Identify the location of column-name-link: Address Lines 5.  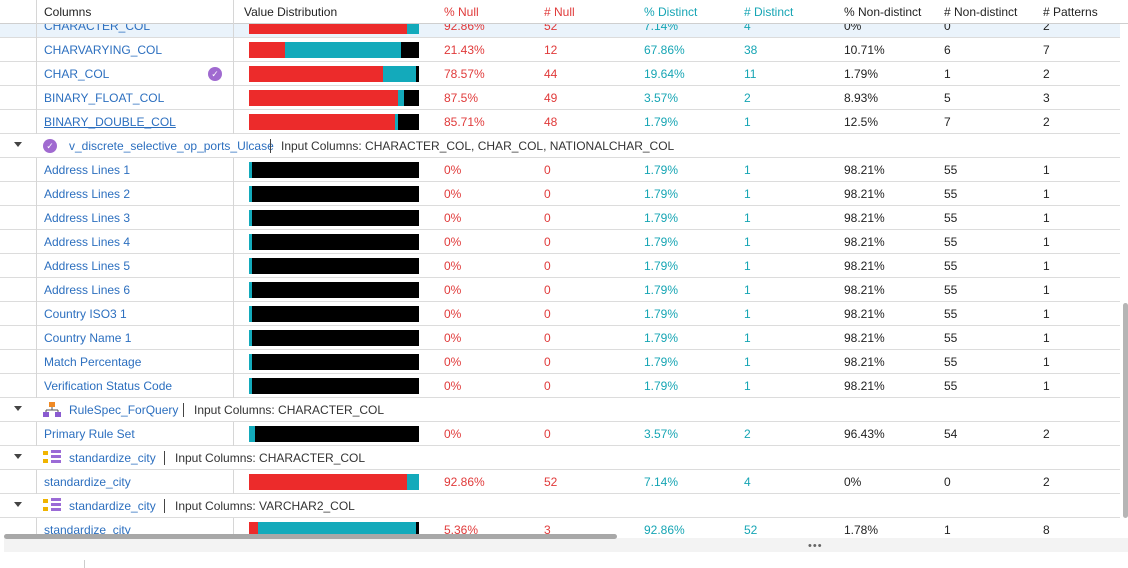
(87, 266).